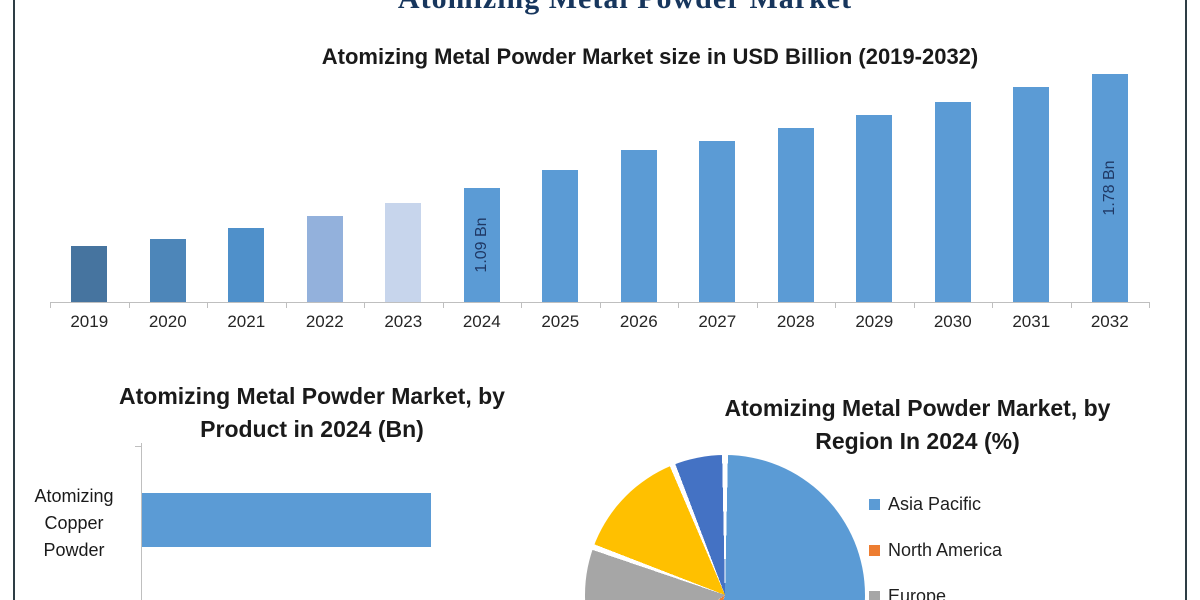  I want to click on region-pie, so click(725, 527).